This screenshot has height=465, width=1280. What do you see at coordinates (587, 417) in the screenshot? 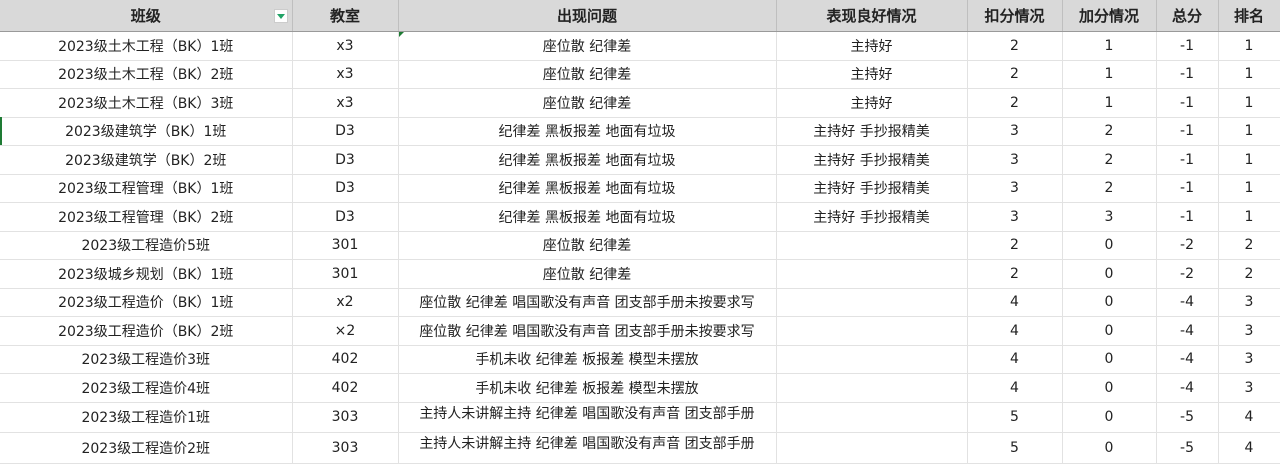
I see `cell-problems: 主持人未讲解主持 纪律差 唱国歌没有声音 团支部手册` at bounding box center [587, 417].